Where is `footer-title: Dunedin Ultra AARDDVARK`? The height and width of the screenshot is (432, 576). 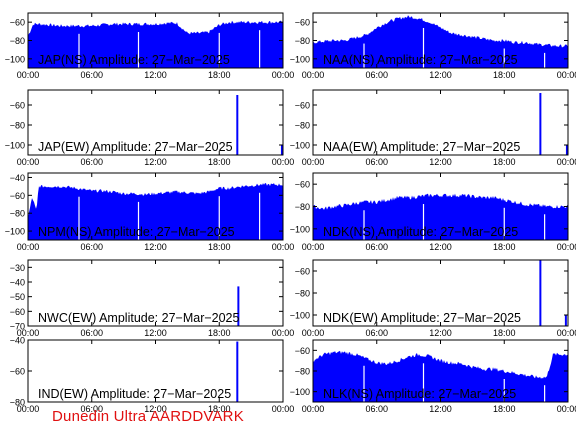
footer-title: Dunedin Ultra AARDDVARK is located at coordinates (148, 416).